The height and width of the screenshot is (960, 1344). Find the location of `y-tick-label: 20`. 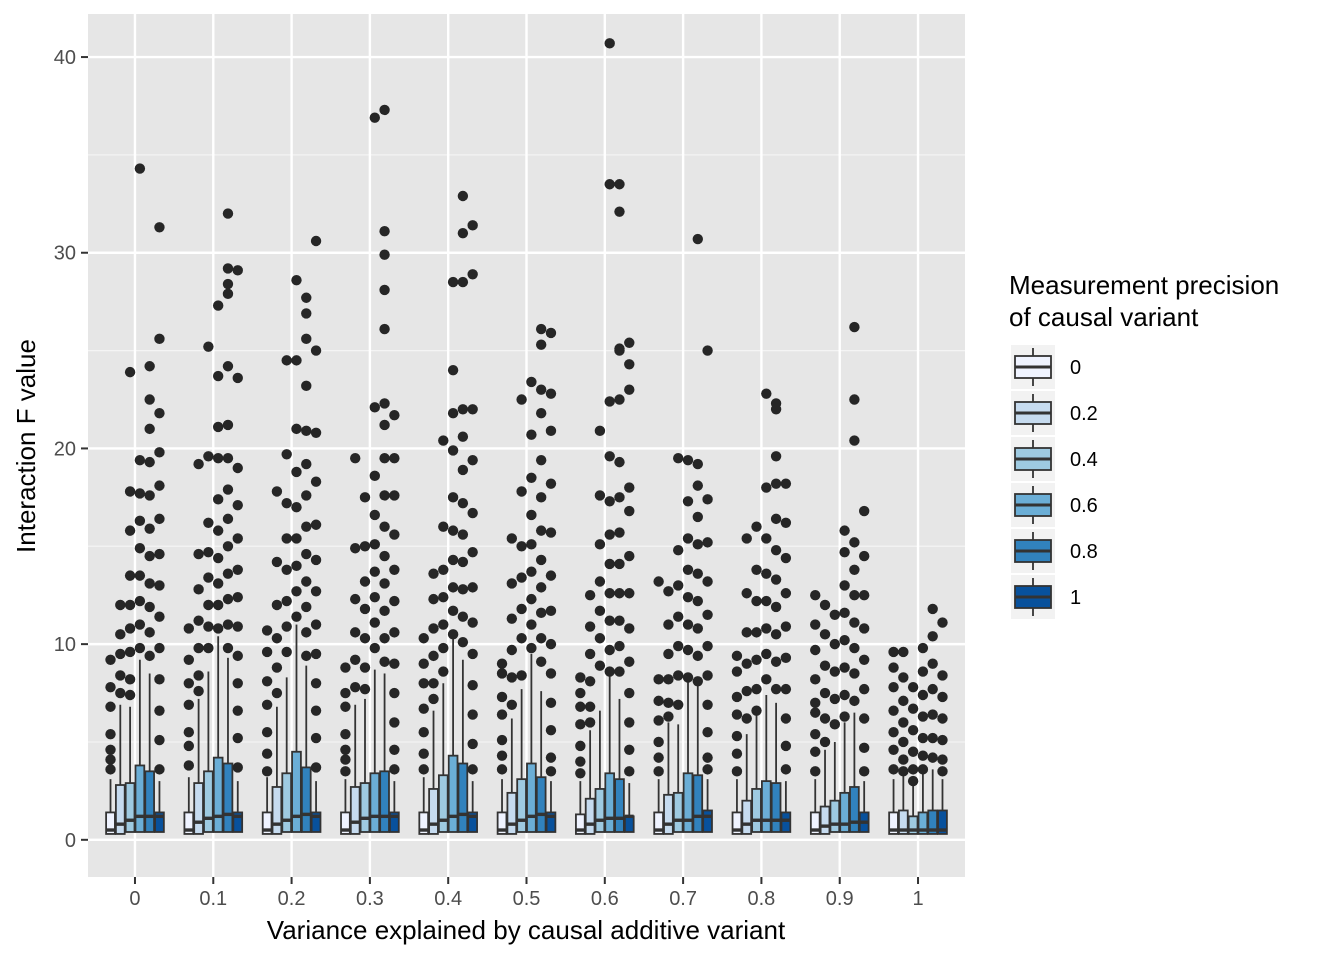

y-tick-label: 20 is located at coordinates (65, 449).